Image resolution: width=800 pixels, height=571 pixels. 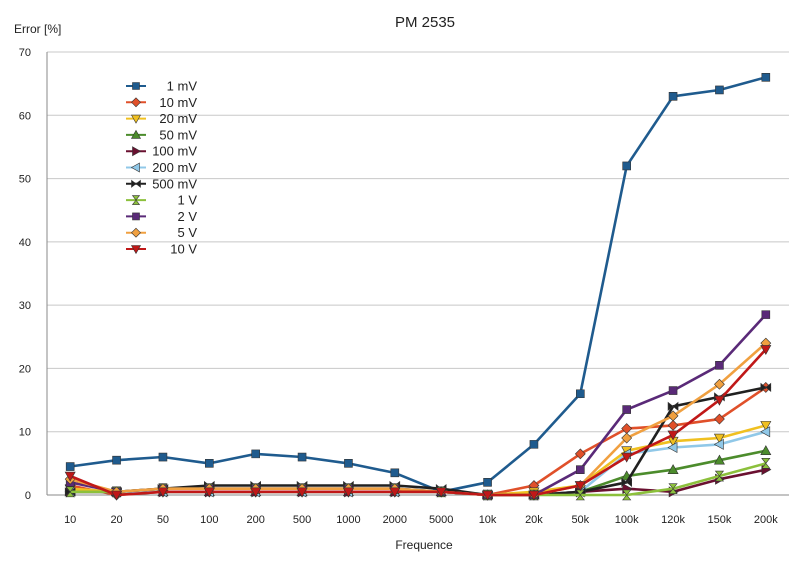 I want to click on y-tick-label: 50, so click(x=25, y=180).